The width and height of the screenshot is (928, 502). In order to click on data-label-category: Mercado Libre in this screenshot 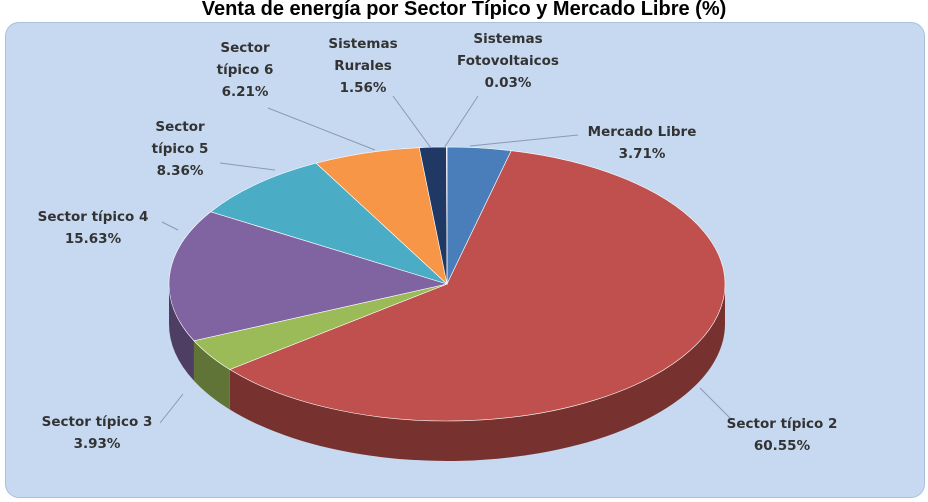, I will do `click(642, 132)`.